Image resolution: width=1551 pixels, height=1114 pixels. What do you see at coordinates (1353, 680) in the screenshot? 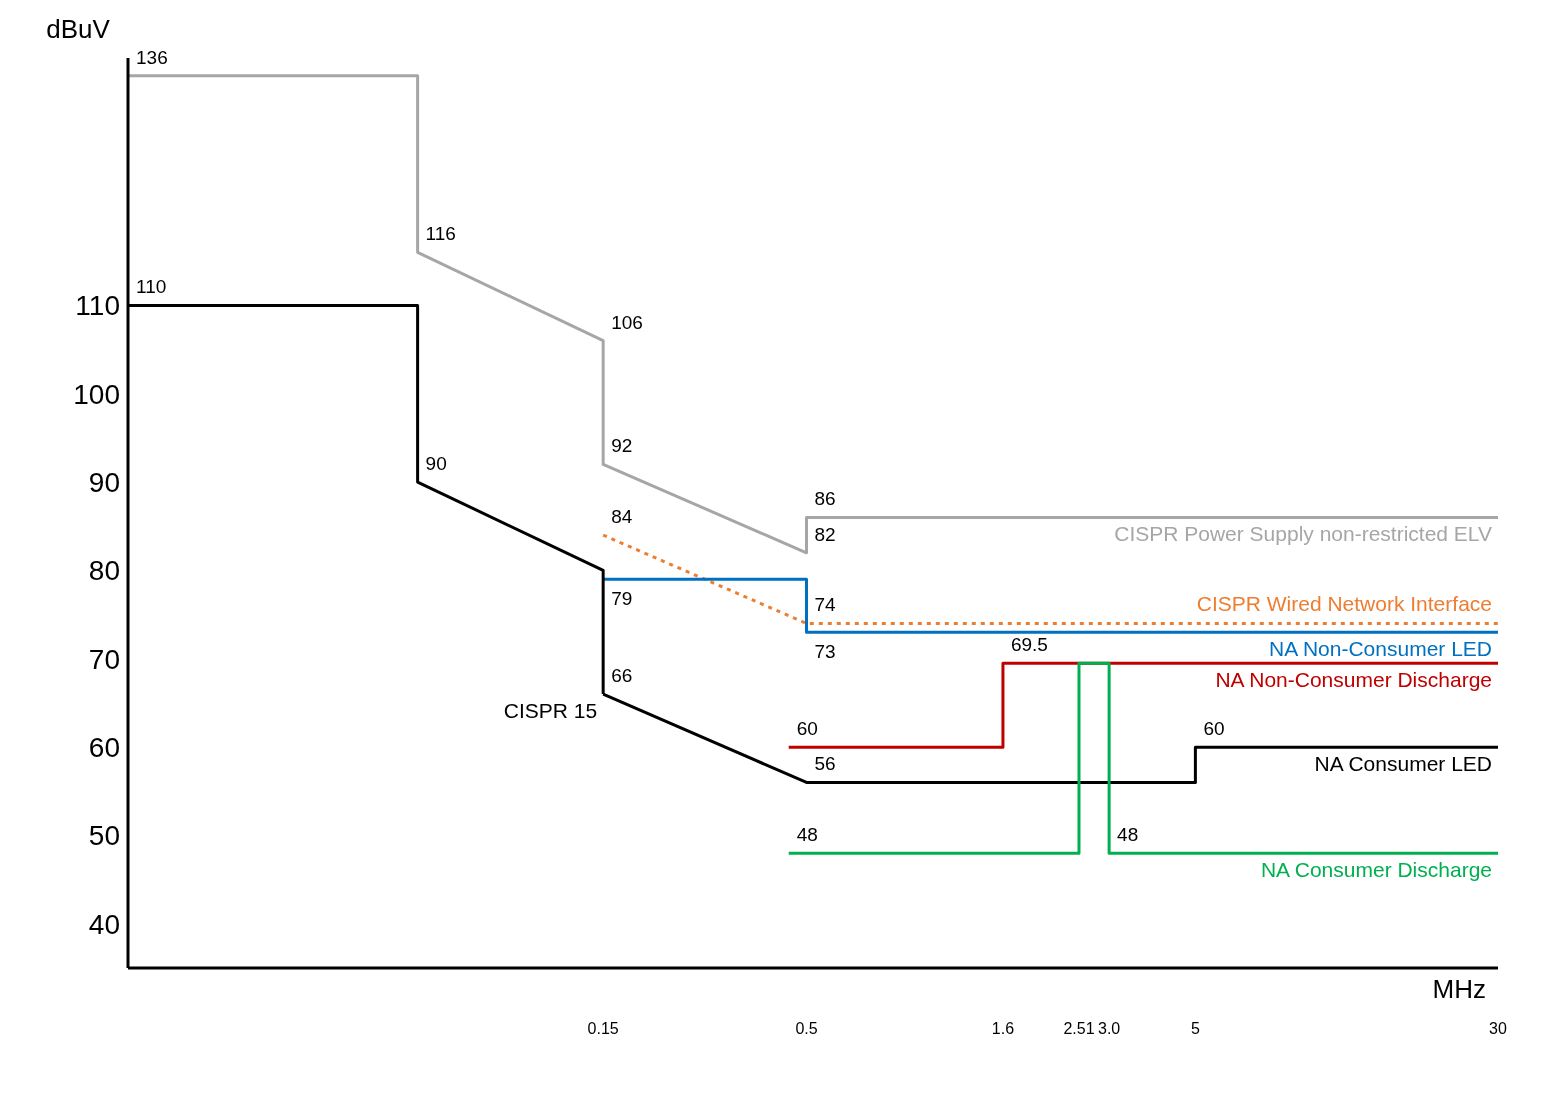
I see `series-label: NA Non-Consumer Discharge` at bounding box center [1353, 680].